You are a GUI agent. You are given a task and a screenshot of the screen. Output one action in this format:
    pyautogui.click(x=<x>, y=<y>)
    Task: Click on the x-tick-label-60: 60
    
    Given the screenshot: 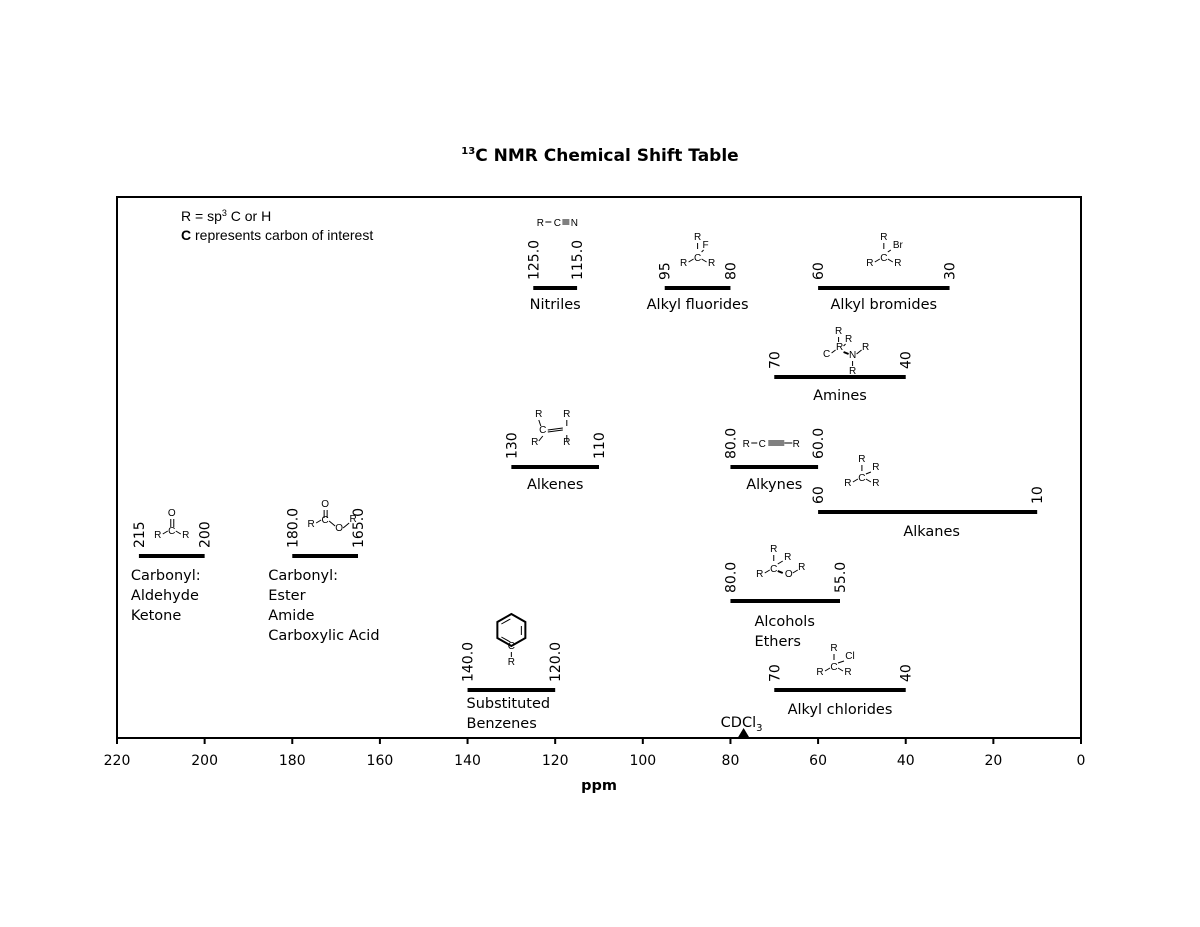 What is the action you would take?
    pyautogui.click(x=818, y=761)
    